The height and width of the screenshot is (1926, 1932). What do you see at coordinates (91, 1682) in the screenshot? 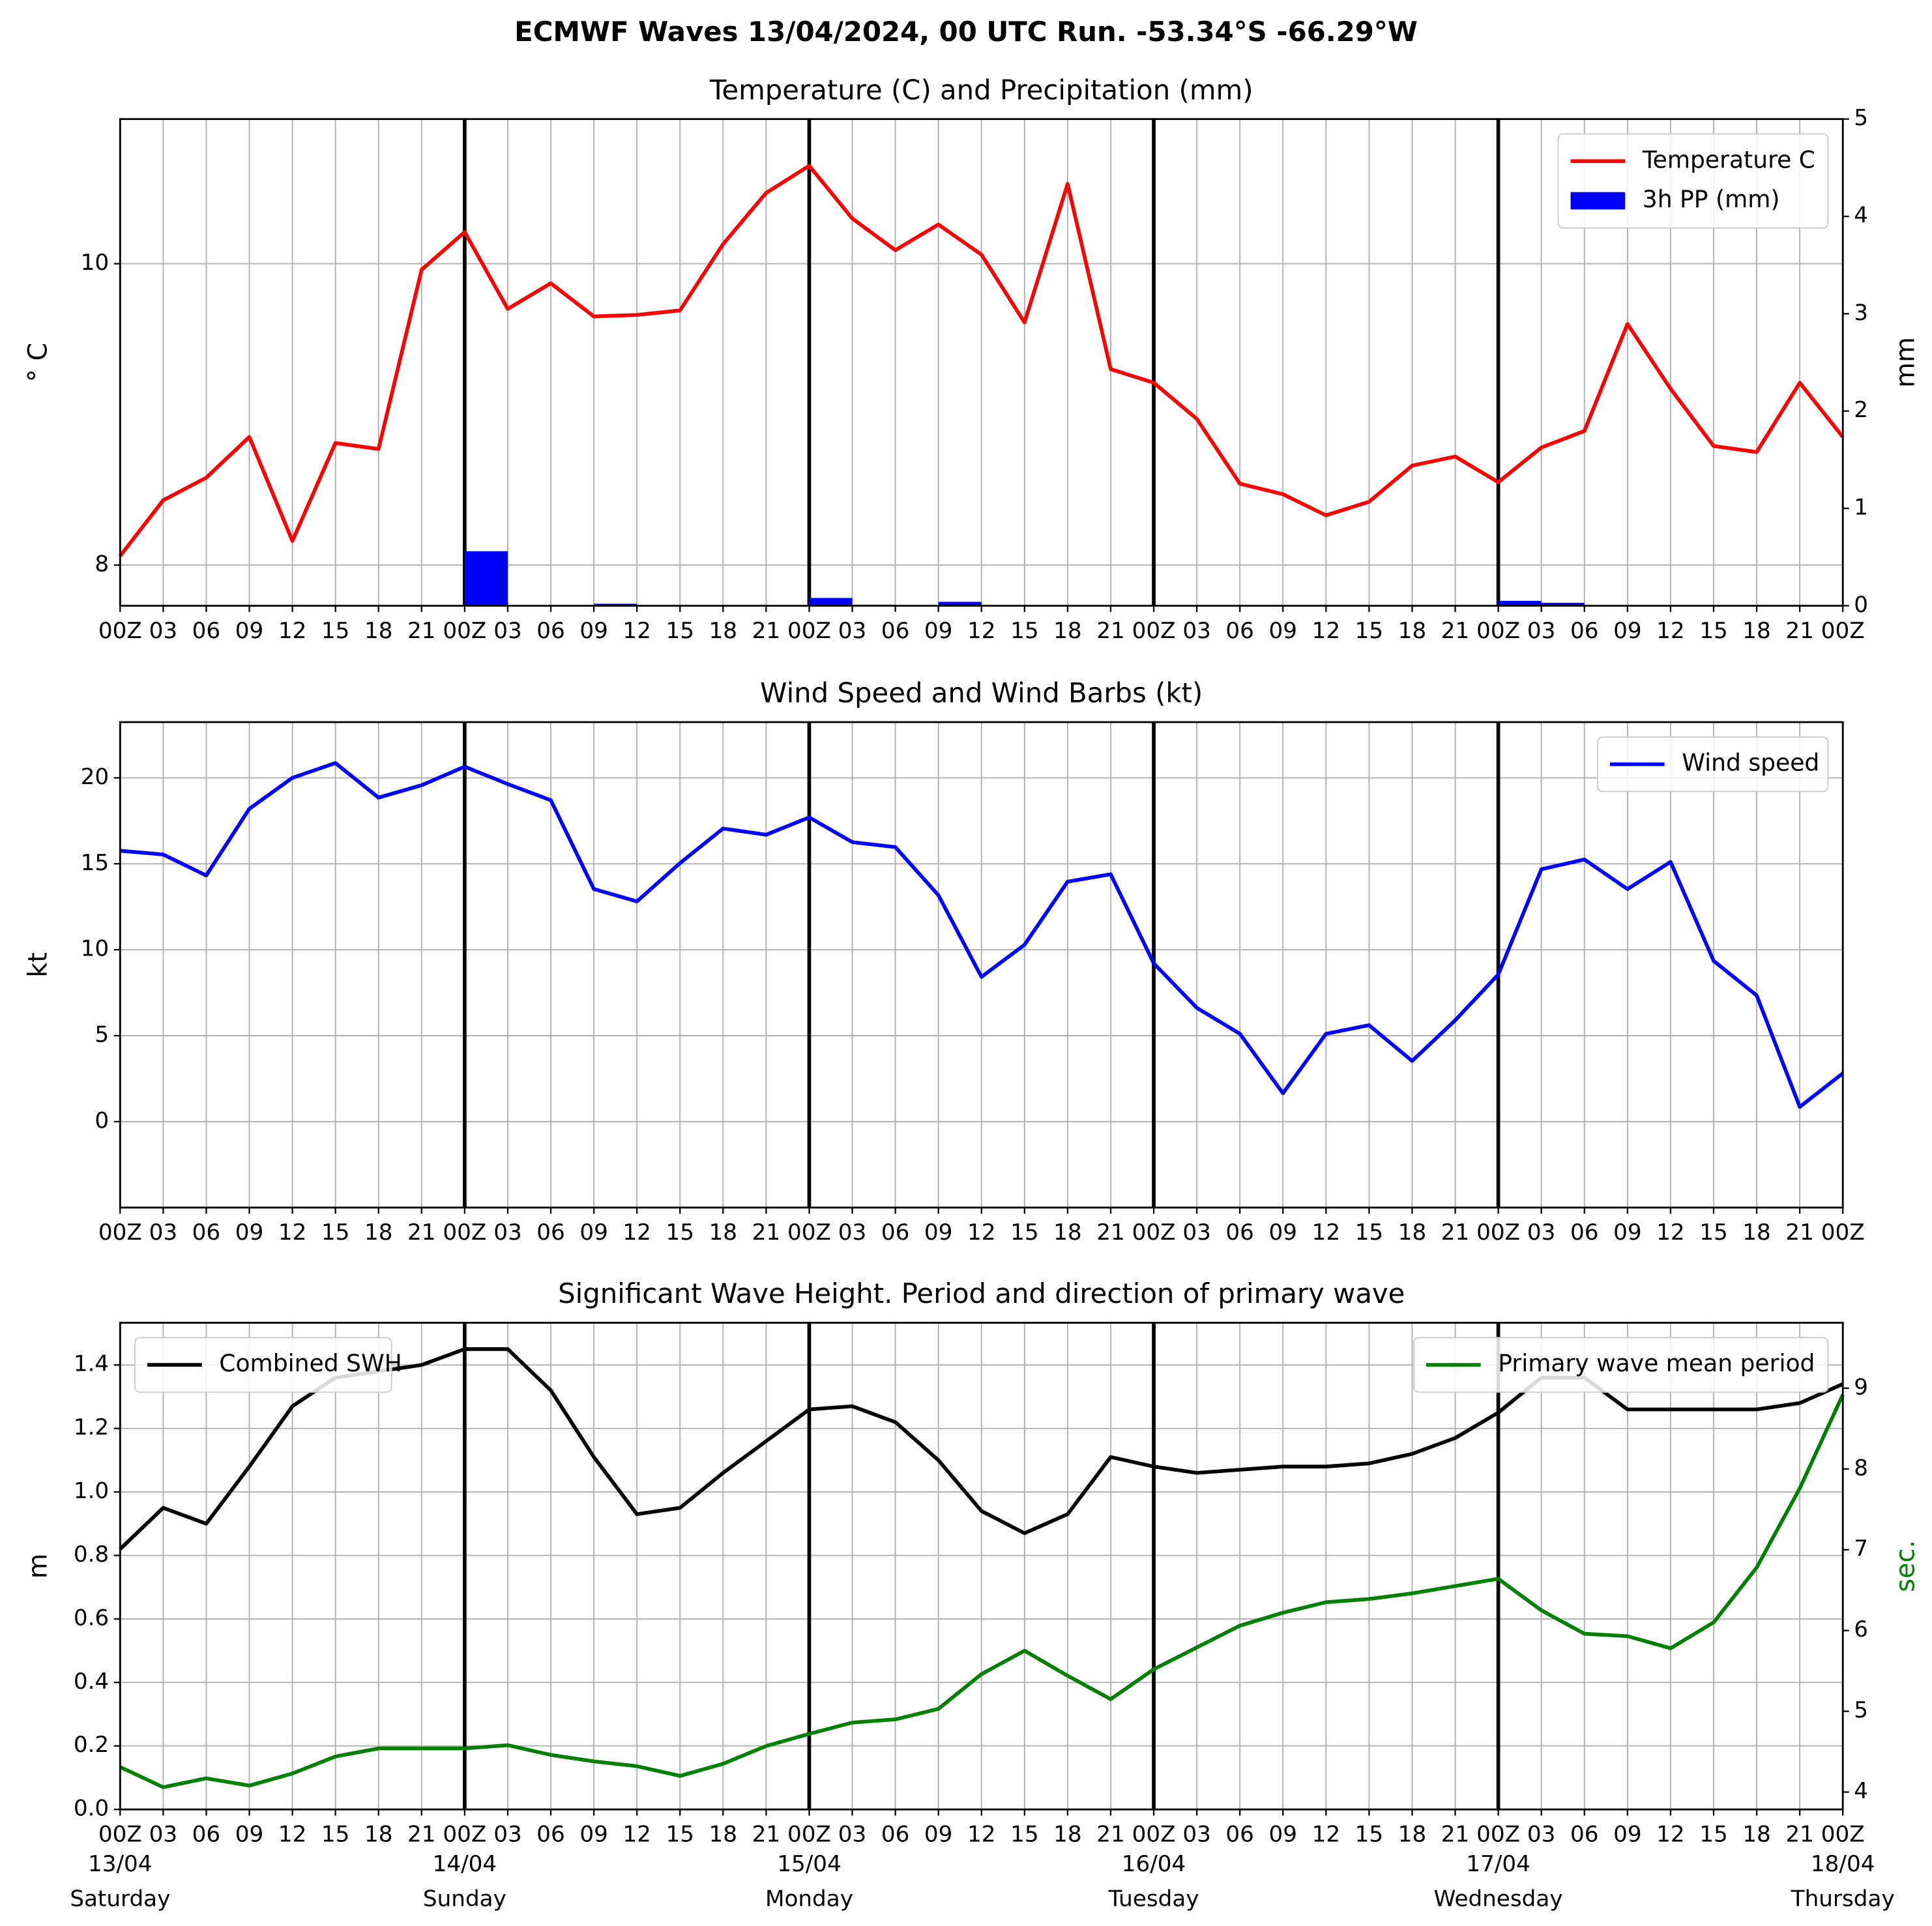
I see `y-tick-label: 0.4` at bounding box center [91, 1682].